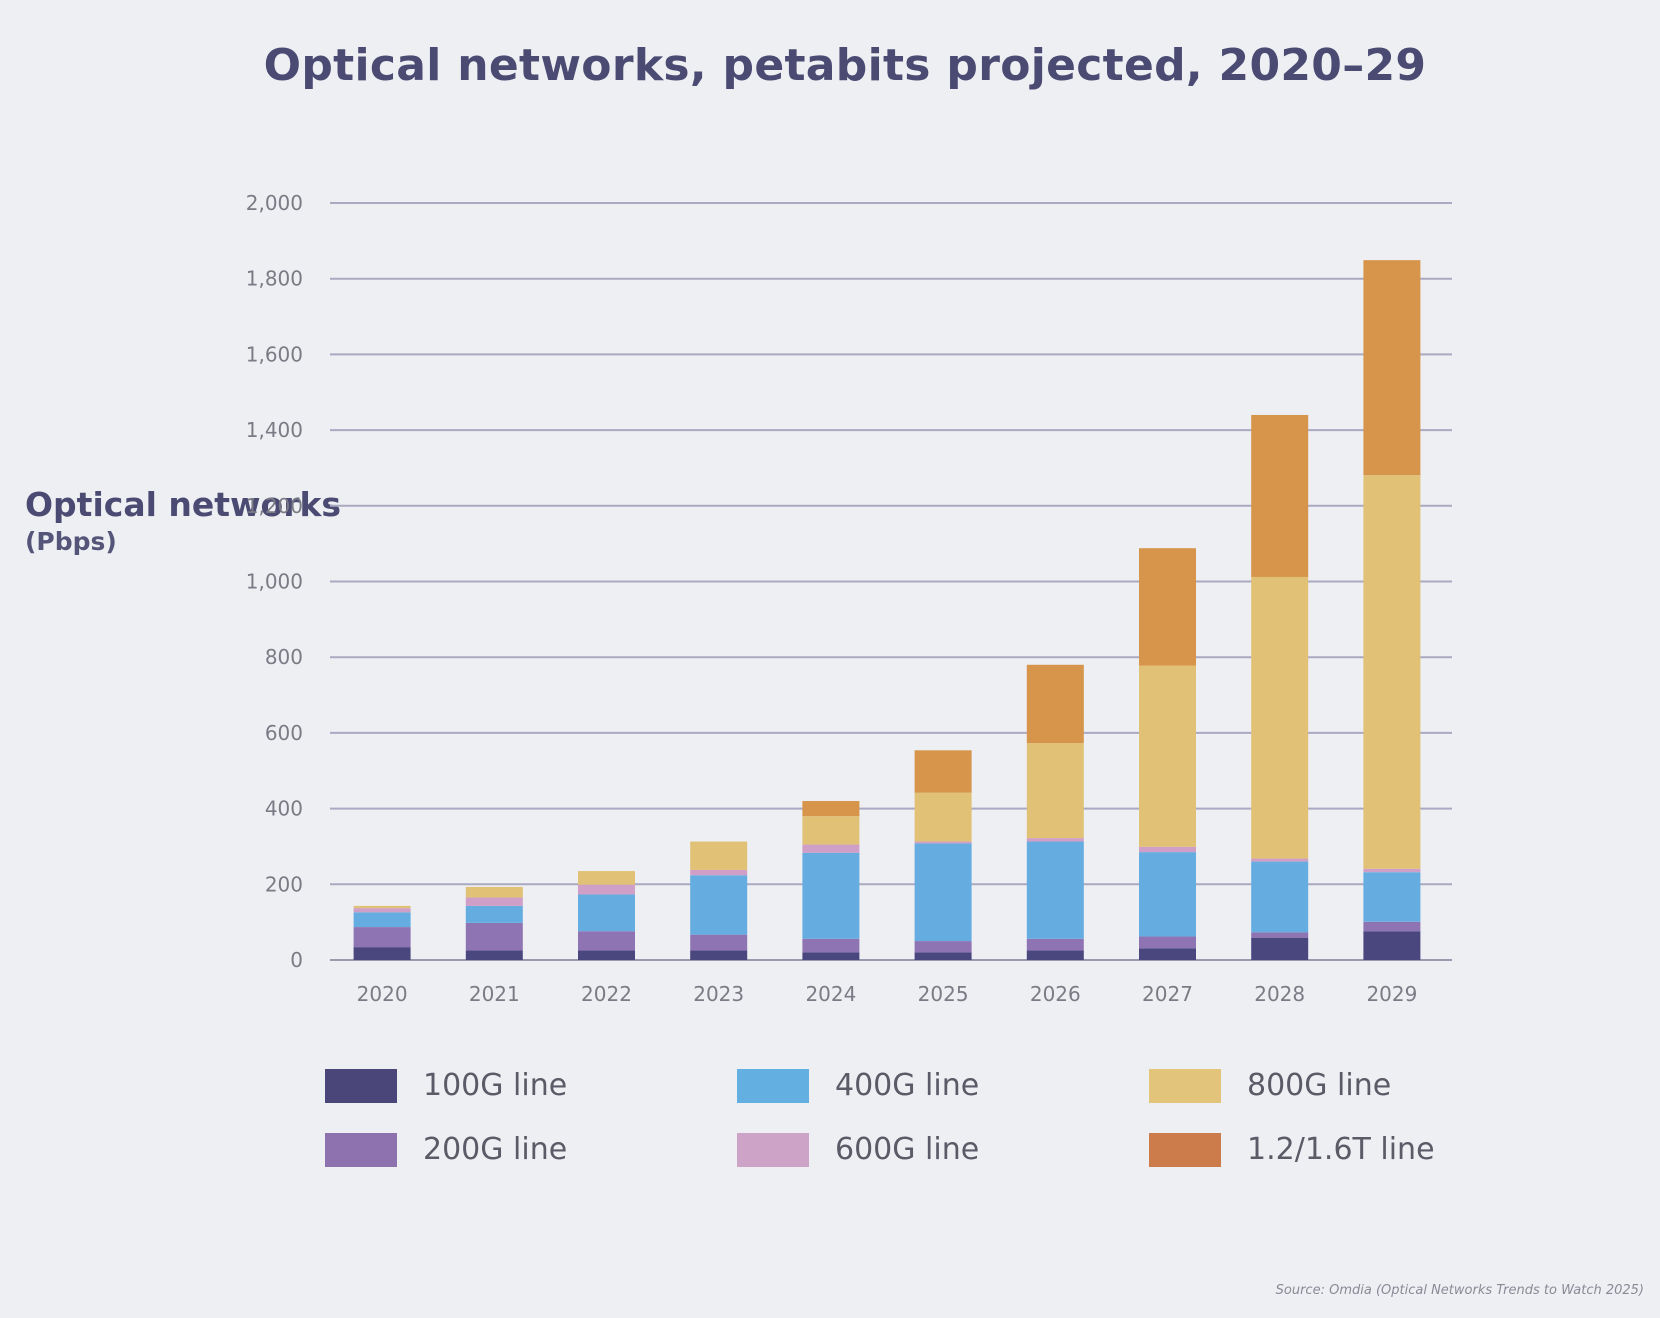  I want to click on bar-stack-2029, so click(1392, 610).